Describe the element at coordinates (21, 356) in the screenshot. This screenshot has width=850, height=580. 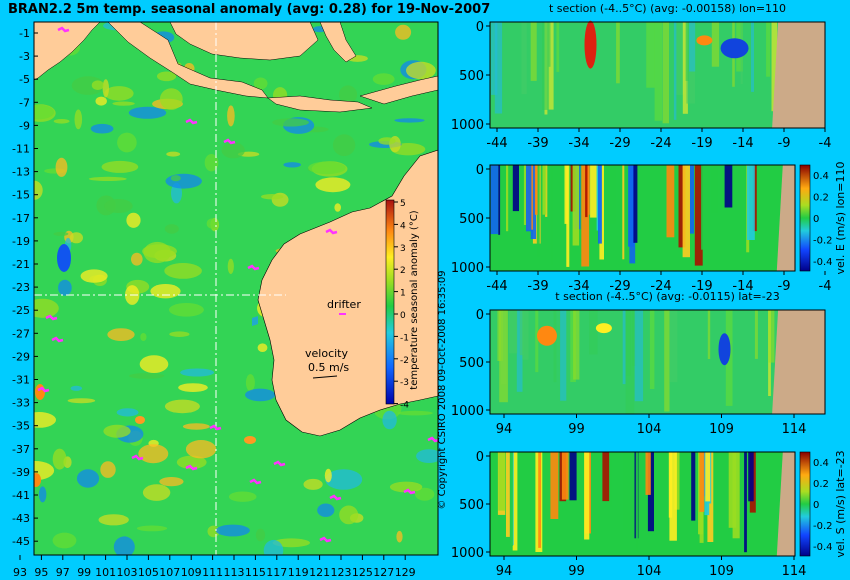
I see `lat-tick-label: -29` at that location.